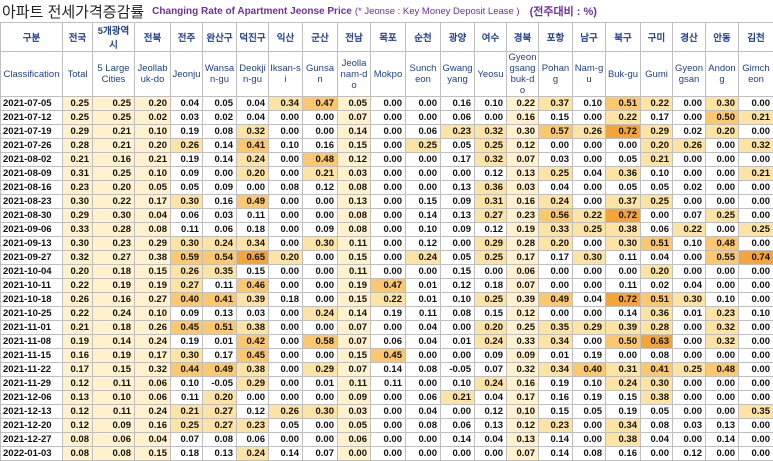 Image resolution: width=773 pixels, height=461 pixels. I want to click on column-ko: 남구, so click(589, 37).